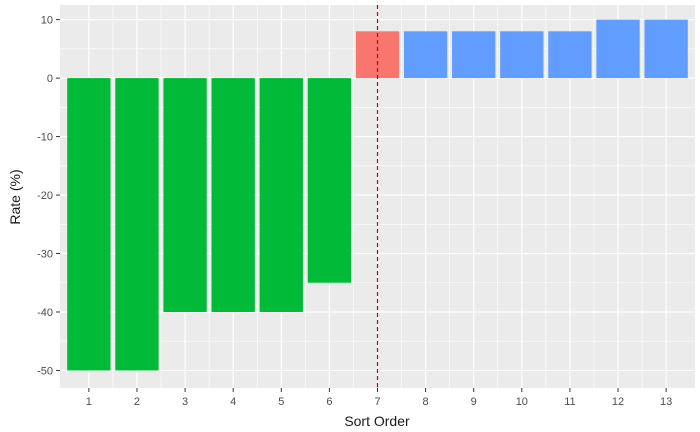 Image resolution: width=700 pixels, height=432 pixels. Describe the element at coordinates (233, 402) in the screenshot. I see `x-tick-label: 4` at that location.